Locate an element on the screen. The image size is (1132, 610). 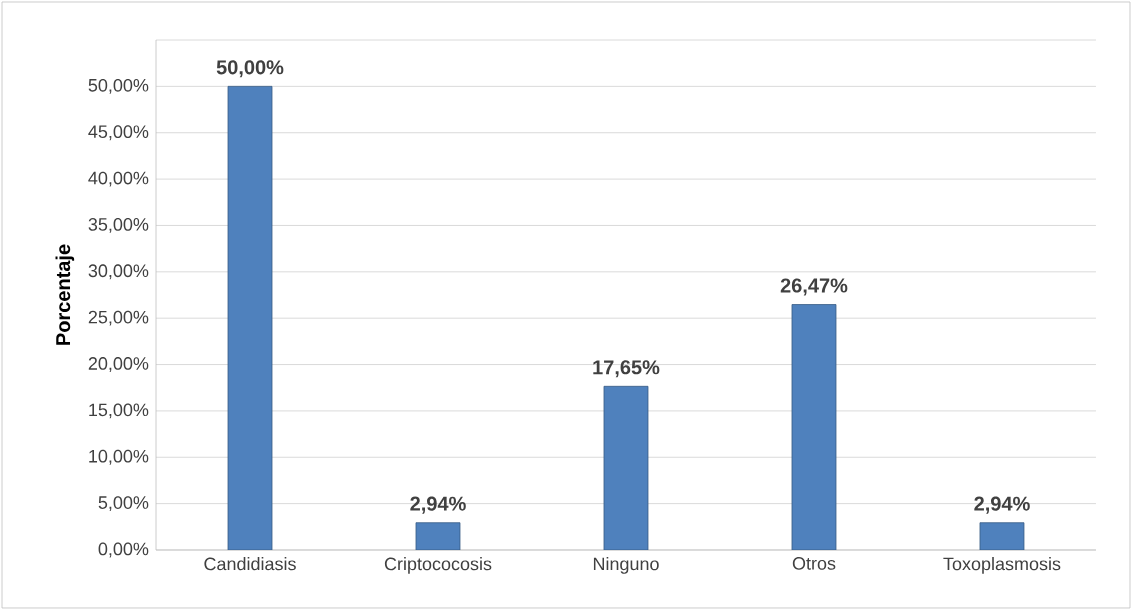
y-tick-label: 5,00% is located at coordinates (123, 504).